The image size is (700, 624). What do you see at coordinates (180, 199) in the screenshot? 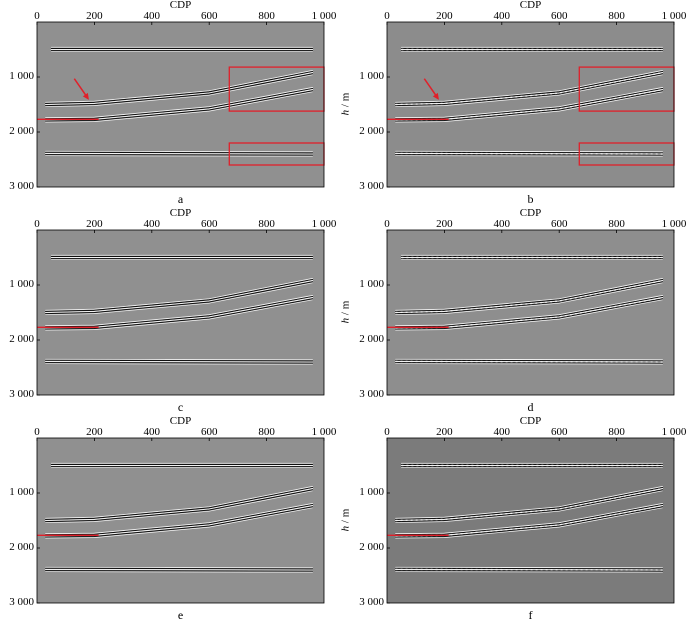
I see `panel-label-a: a` at bounding box center [180, 199].